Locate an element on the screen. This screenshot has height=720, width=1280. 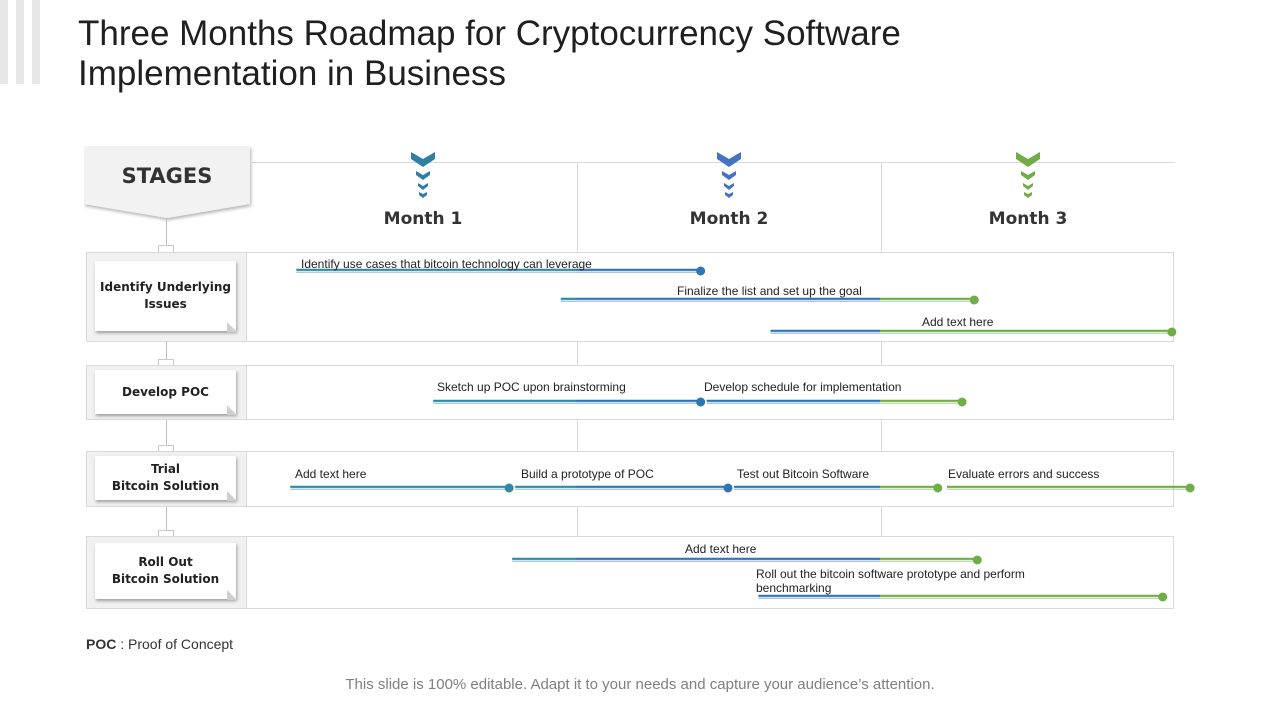
footnote-definition: : Proof of Concept is located at coordinates (175, 644).